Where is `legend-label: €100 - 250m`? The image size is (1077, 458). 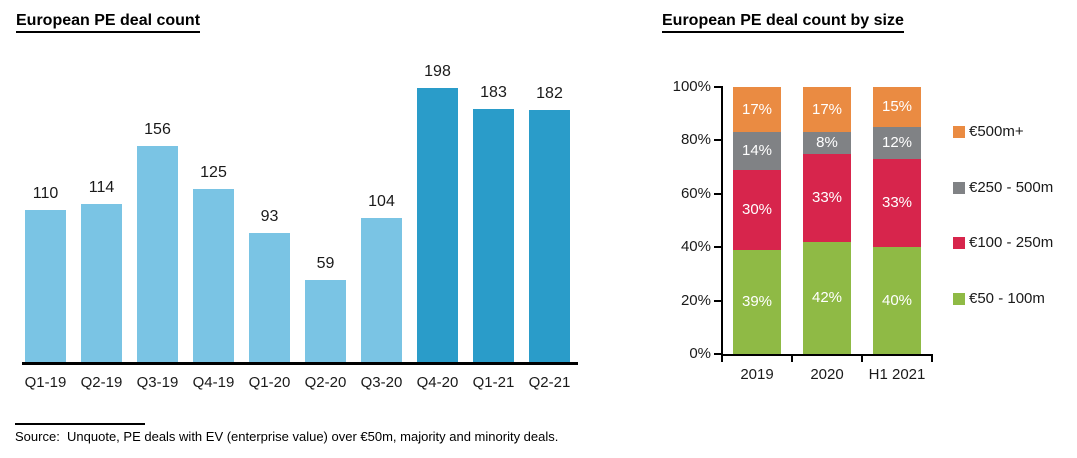
legend-label: €100 - 250m is located at coordinates (1011, 242).